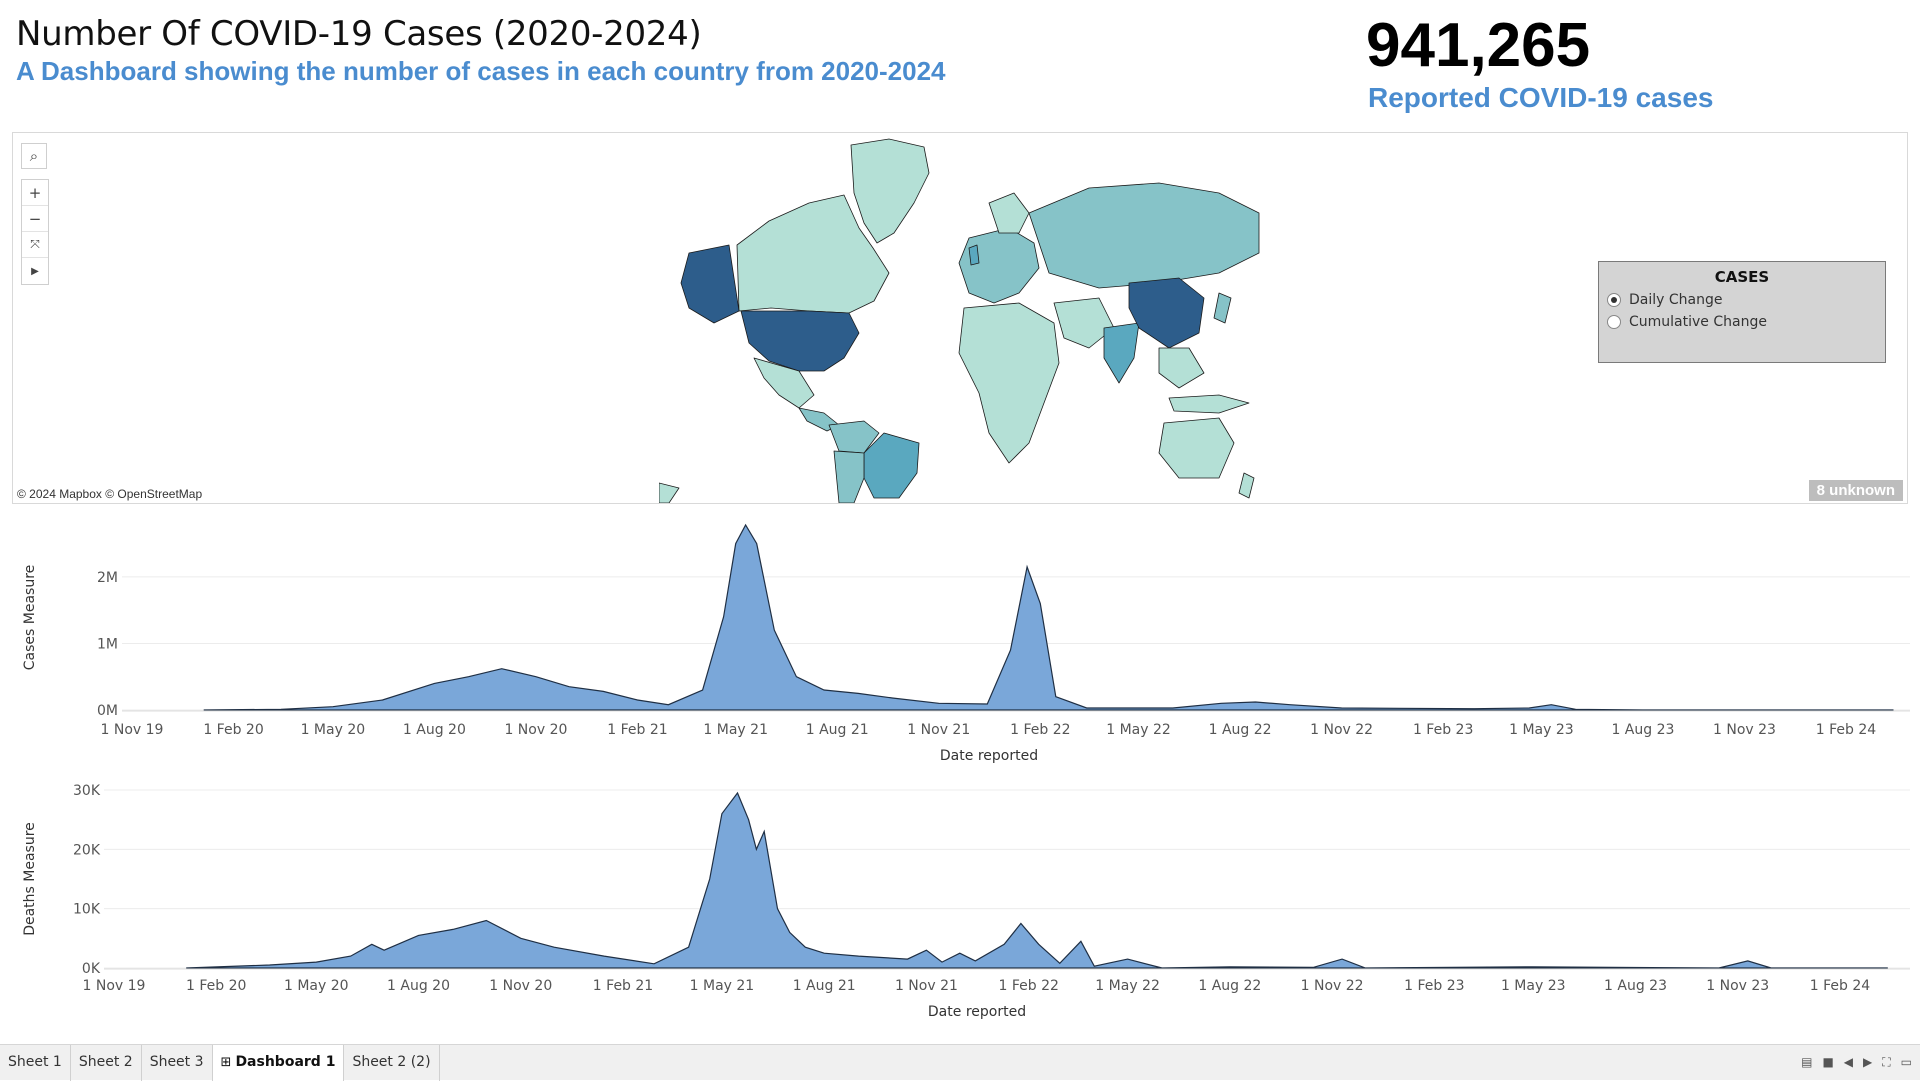 The image size is (1920, 1081). What do you see at coordinates (1246, 485) in the screenshot?
I see `map-region-new-zealand` at bounding box center [1246, 485].